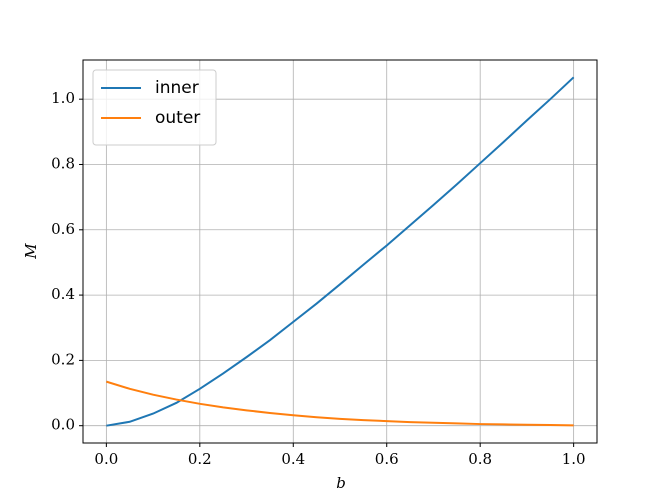  Describe the element at coordinates (177, 88) in the screenshot. I see `legend-label: inner` at that location.